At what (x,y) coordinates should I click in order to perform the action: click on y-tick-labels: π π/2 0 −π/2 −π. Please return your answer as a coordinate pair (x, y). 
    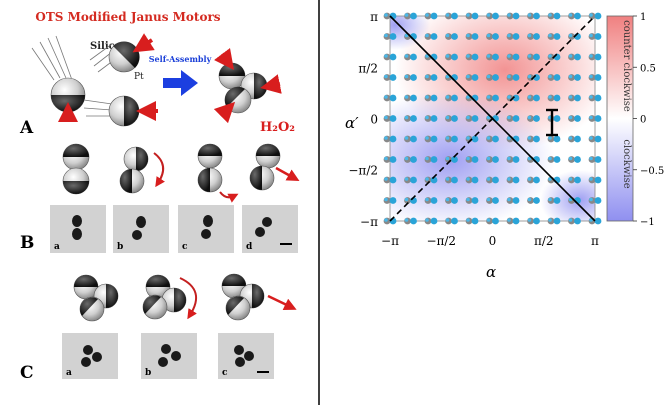
    Looking at the image, I should click on (363, 119).